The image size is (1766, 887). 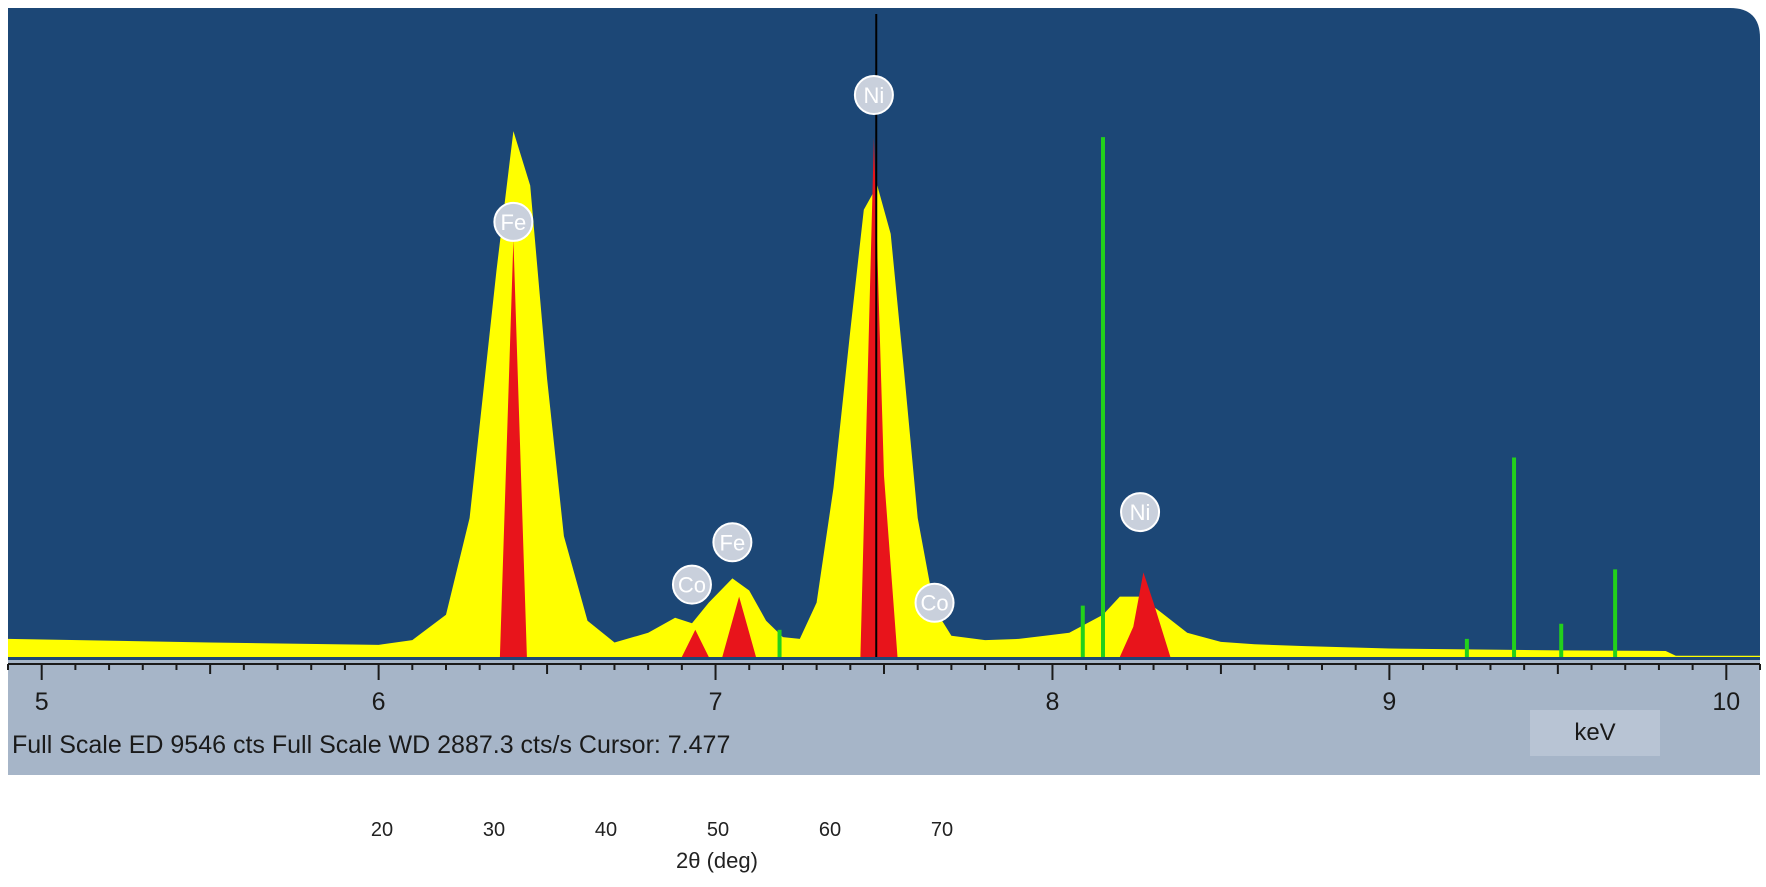 What do you see at coordinates (1389, 702) in the screenshot?
I see `x-tick-label: 9` at bounding box center [1389, 702].